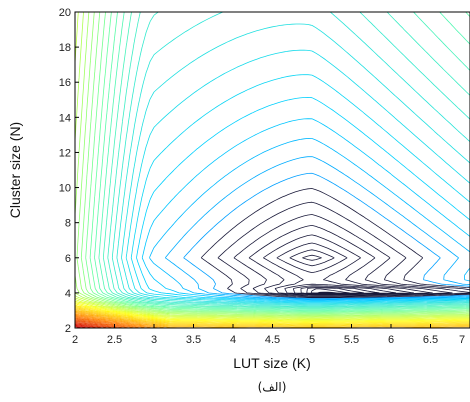 This screenshot has height=402, width=470. I want to click on x-tick-label: 2.5, so click(114, 340).